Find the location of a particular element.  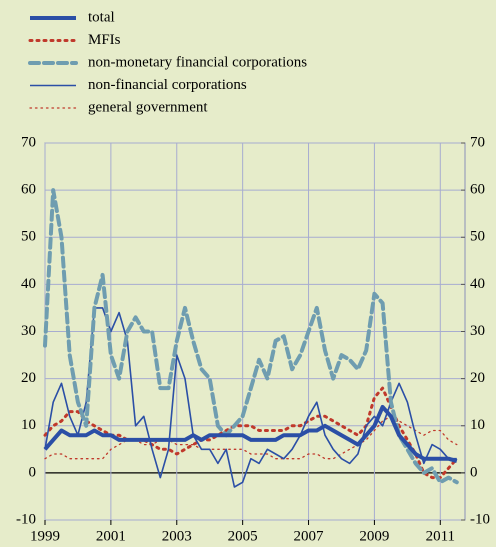

y2-tick-label: 10 is located at coordinates (477, 425).